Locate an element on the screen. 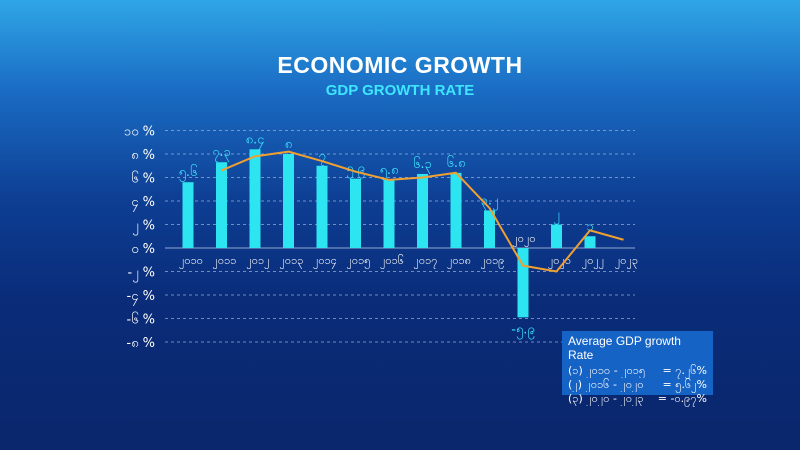 This screenshot has height=450, width=800. trend-line is located at coordinates (422, 211).